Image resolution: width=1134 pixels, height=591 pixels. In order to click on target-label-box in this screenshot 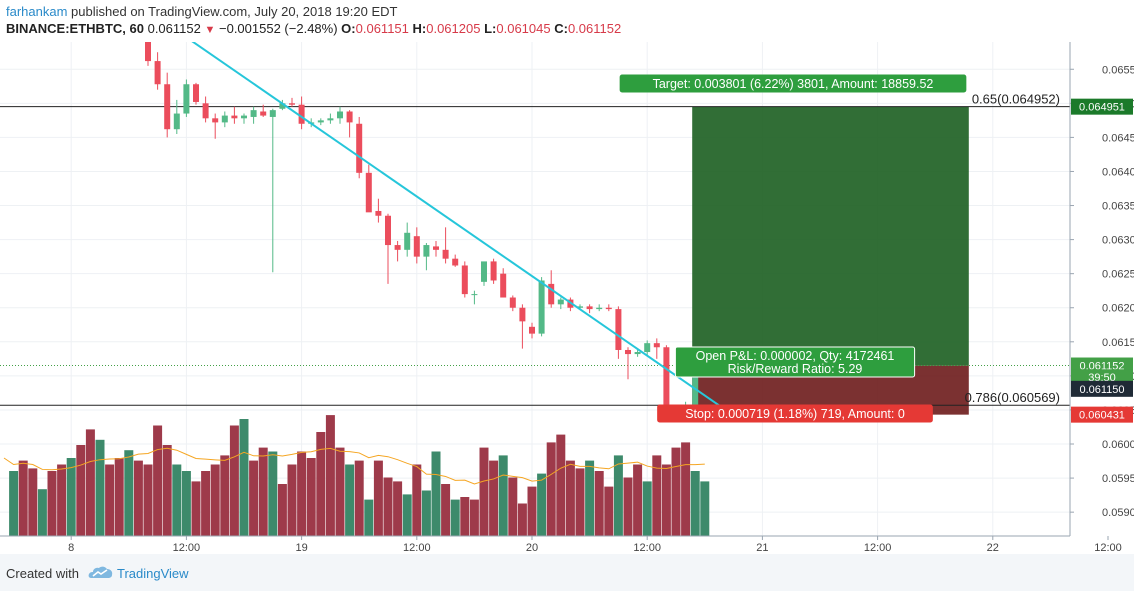, I will do `click(793, 83)`.